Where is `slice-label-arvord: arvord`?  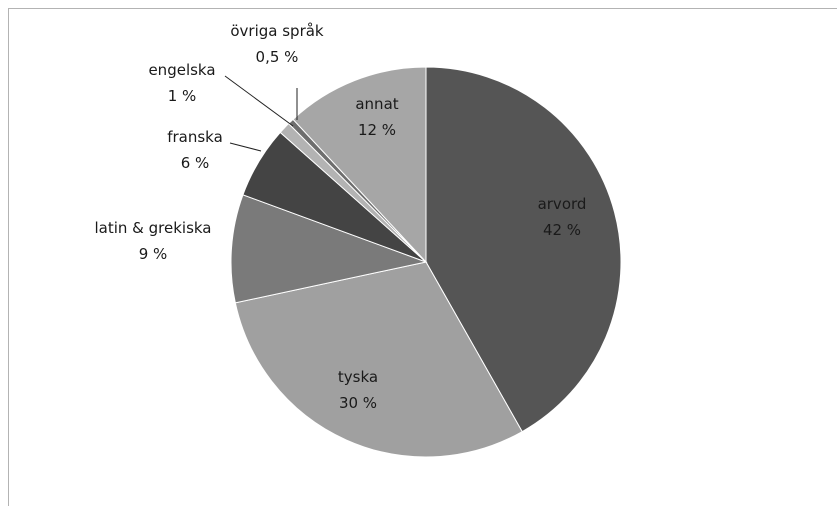
slice-label-arvord: arvord is located at coordinates (562, 204).